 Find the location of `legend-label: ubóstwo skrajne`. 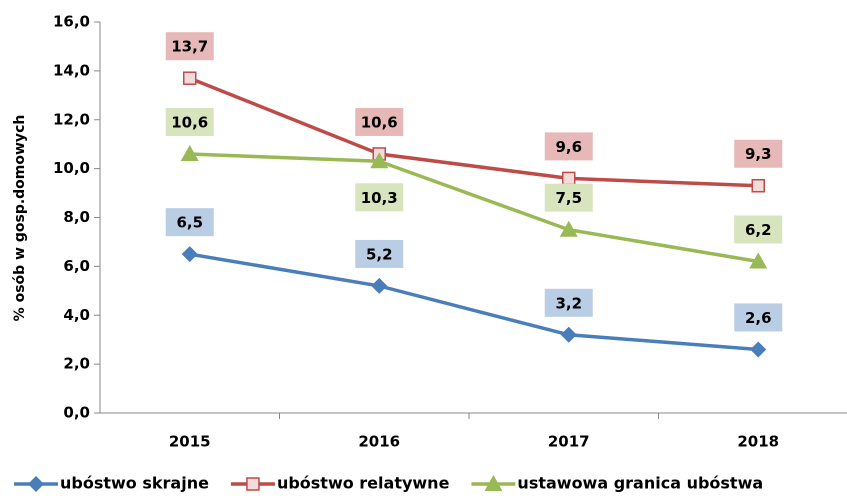

legend-label: ubóstwo skrajne is located at coordinates (134, 483).